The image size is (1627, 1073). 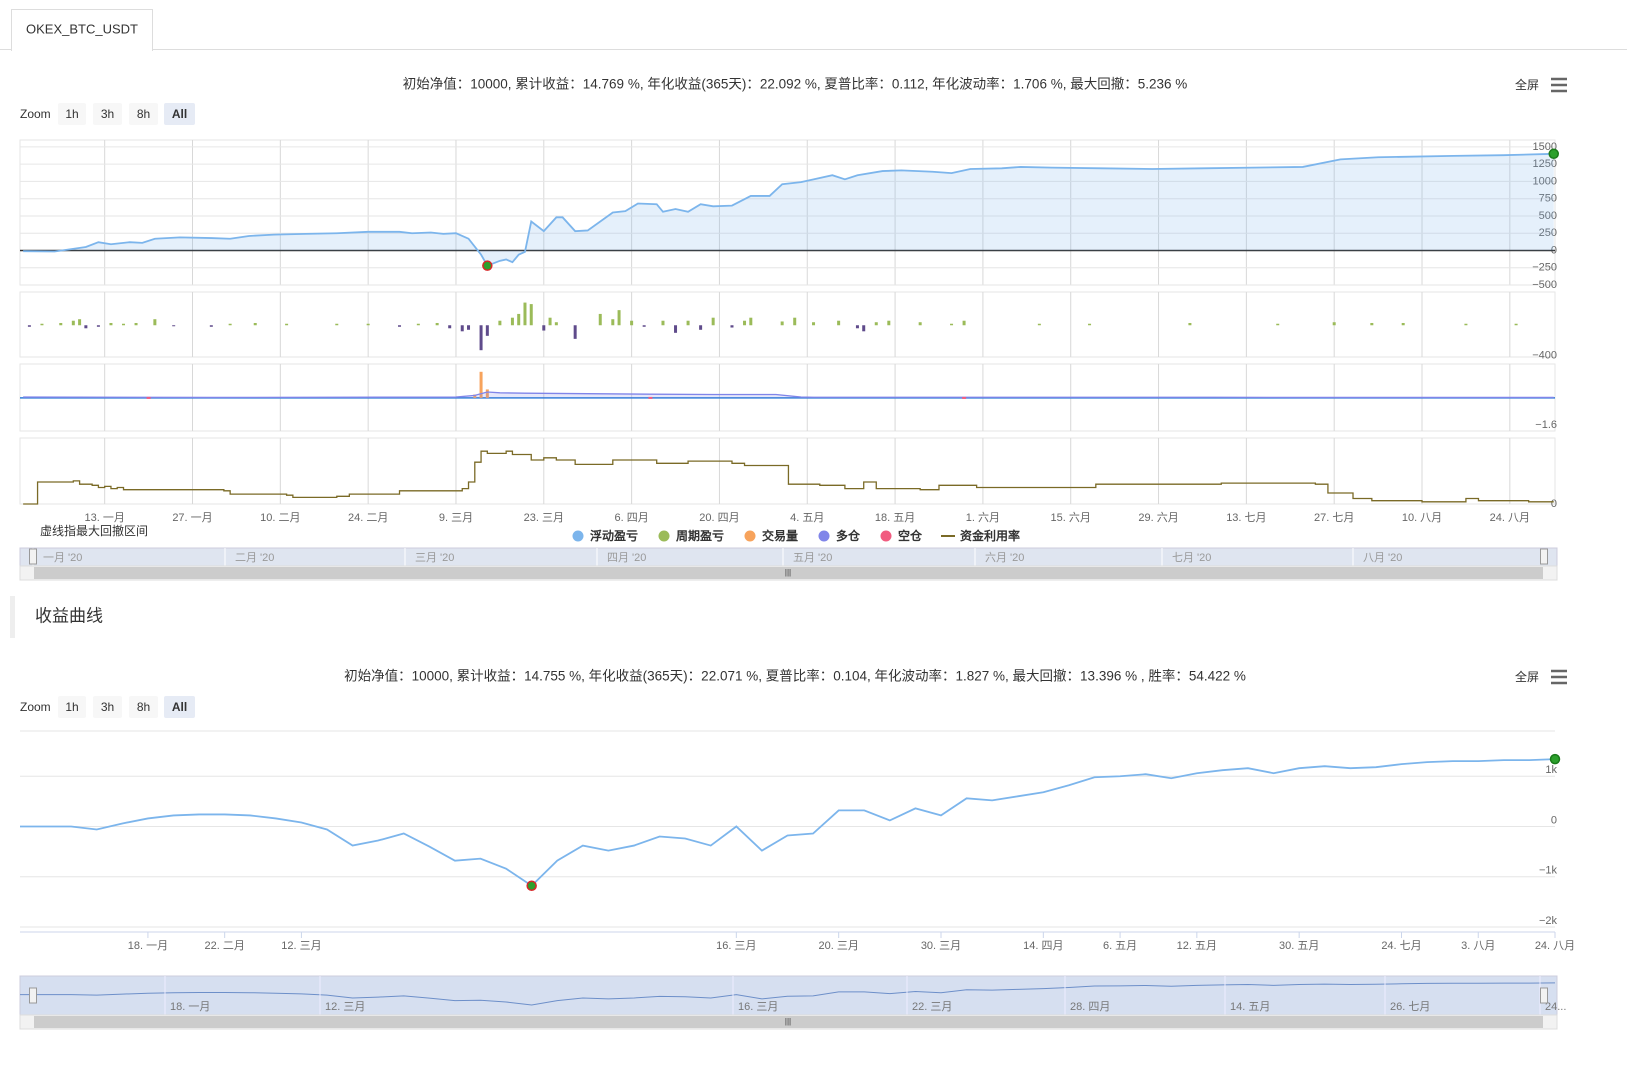 What do you see at coordinates (780, 535) in the screenshot?
I see `legend-label: 交易量` at bounding box center [780, 535].